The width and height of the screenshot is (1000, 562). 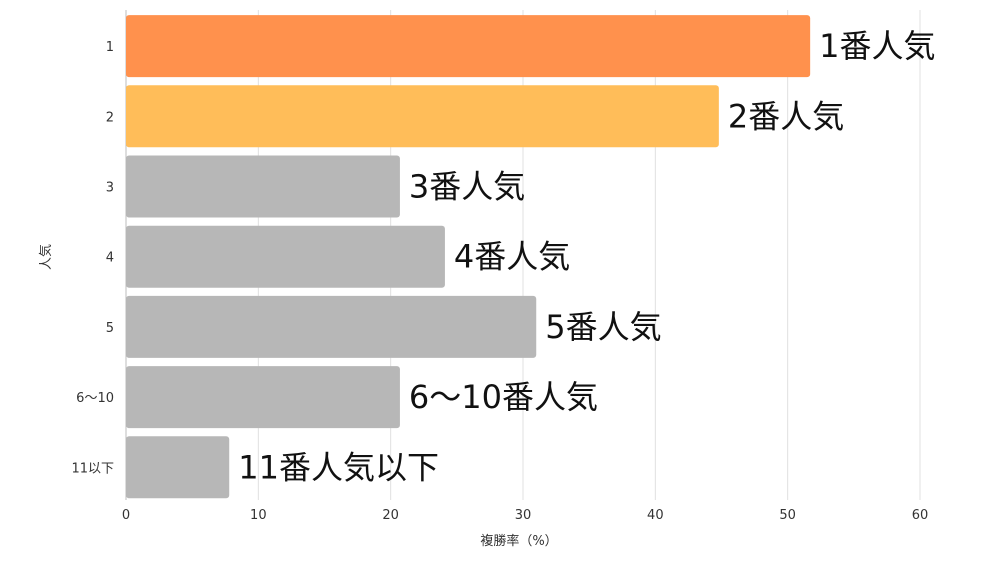 I want to click on x-tick-label: 20, so click(x=390, y=515).